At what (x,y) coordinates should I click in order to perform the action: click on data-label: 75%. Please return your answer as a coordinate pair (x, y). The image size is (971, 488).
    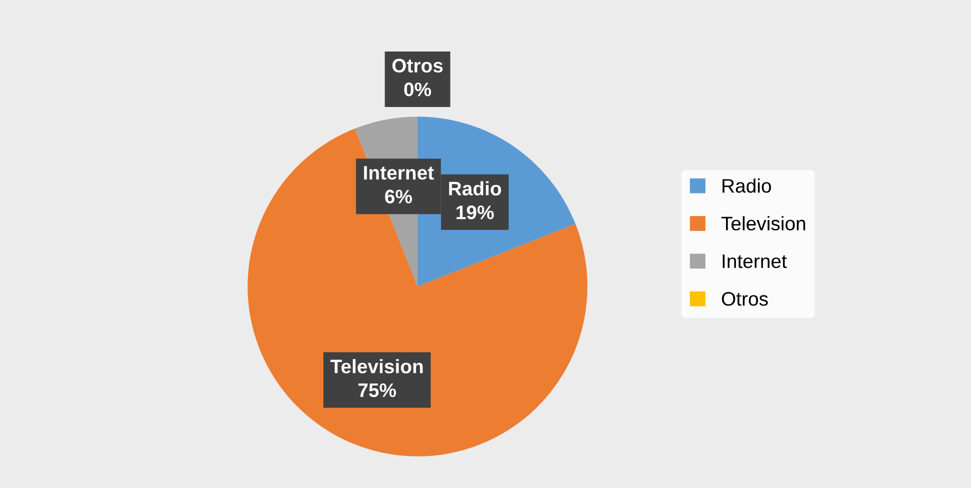
    Looking at the image, I should click on (377, 390).